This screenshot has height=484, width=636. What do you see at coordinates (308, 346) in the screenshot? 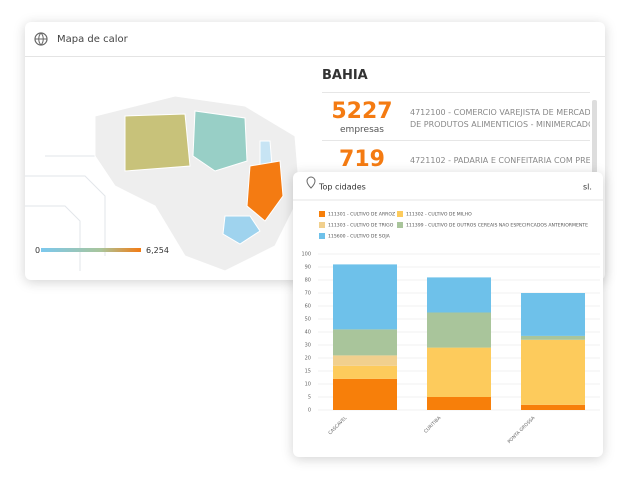
I see `y-tick-label: 30` at bounding box center [308, 346].